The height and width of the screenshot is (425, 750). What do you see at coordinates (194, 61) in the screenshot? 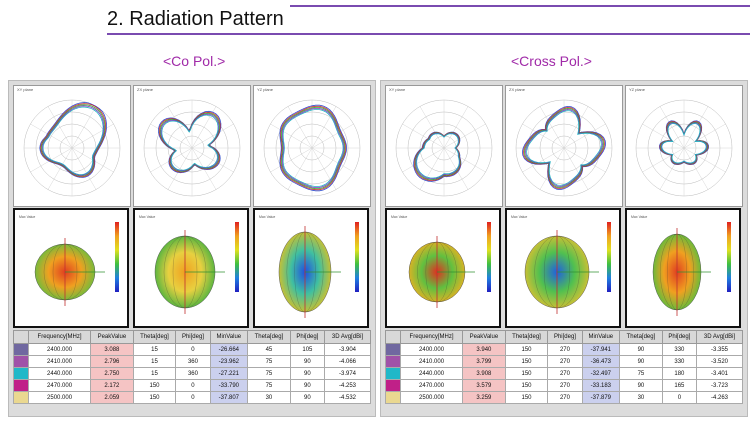
I see `co-pol-title: <Co Pol.>` at bounding box center [194, 61].